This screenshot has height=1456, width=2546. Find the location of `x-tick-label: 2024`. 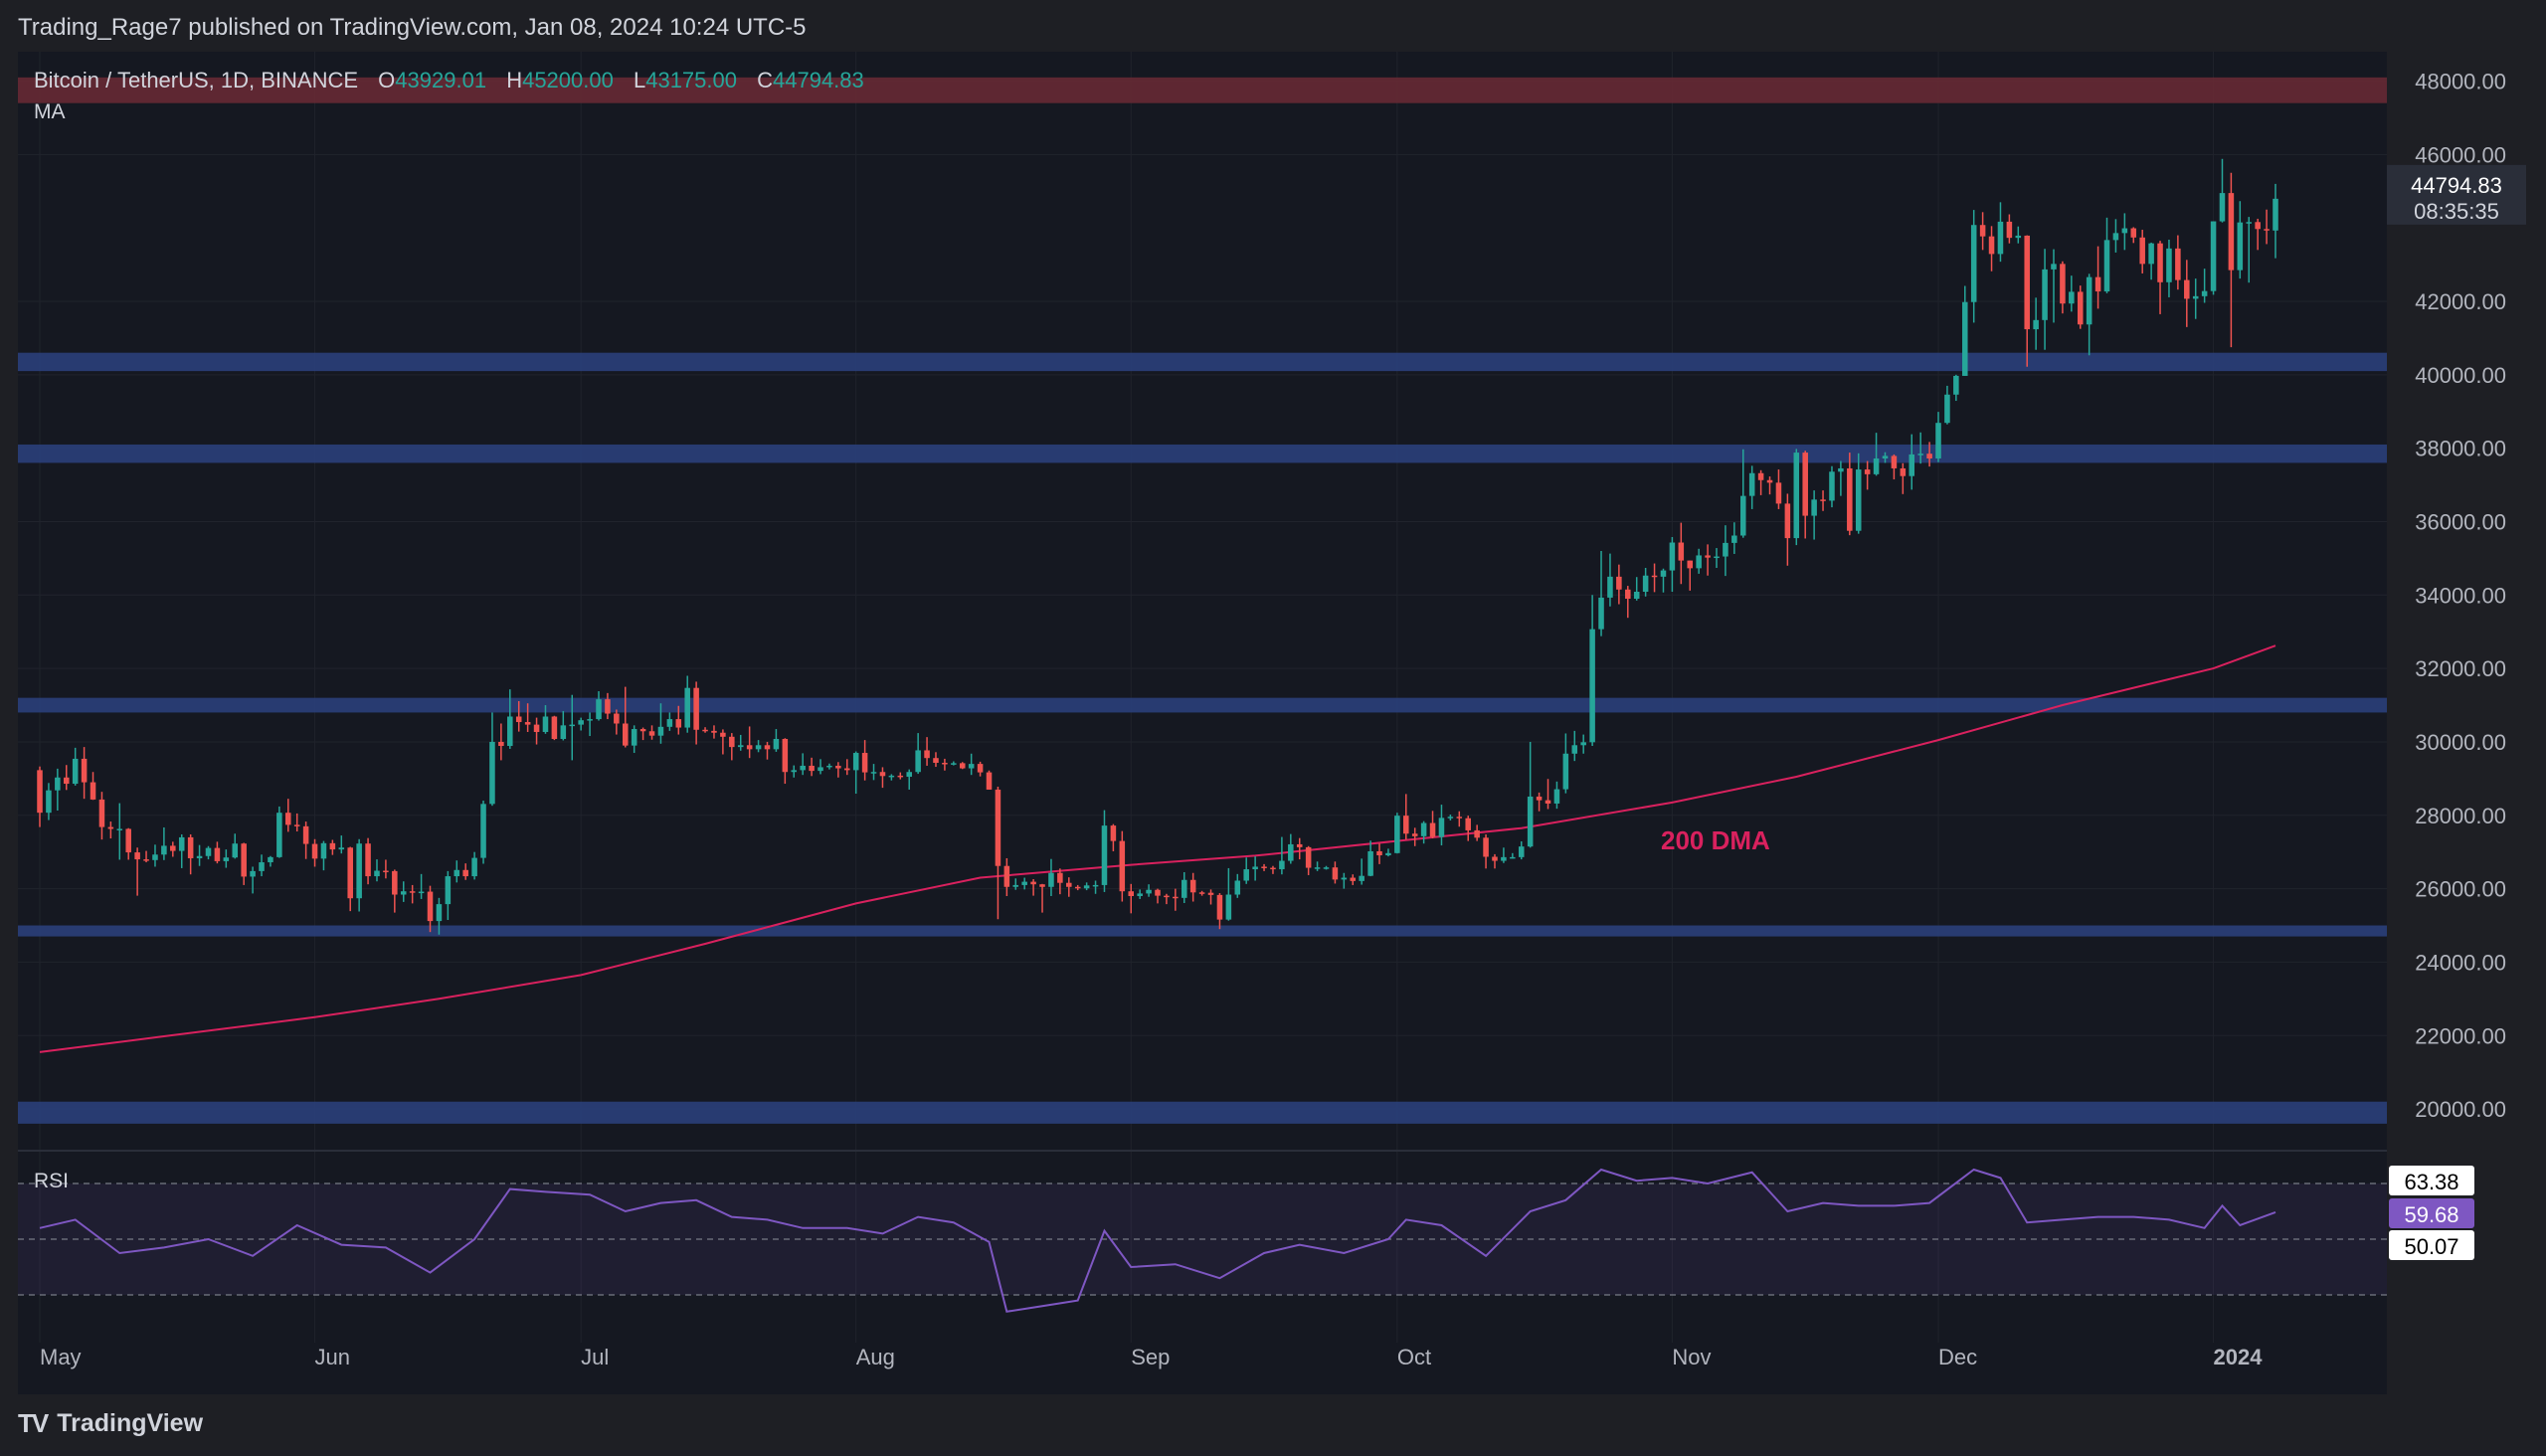

x-tick-label: 2024 is located at coordinates (2239, 1357).